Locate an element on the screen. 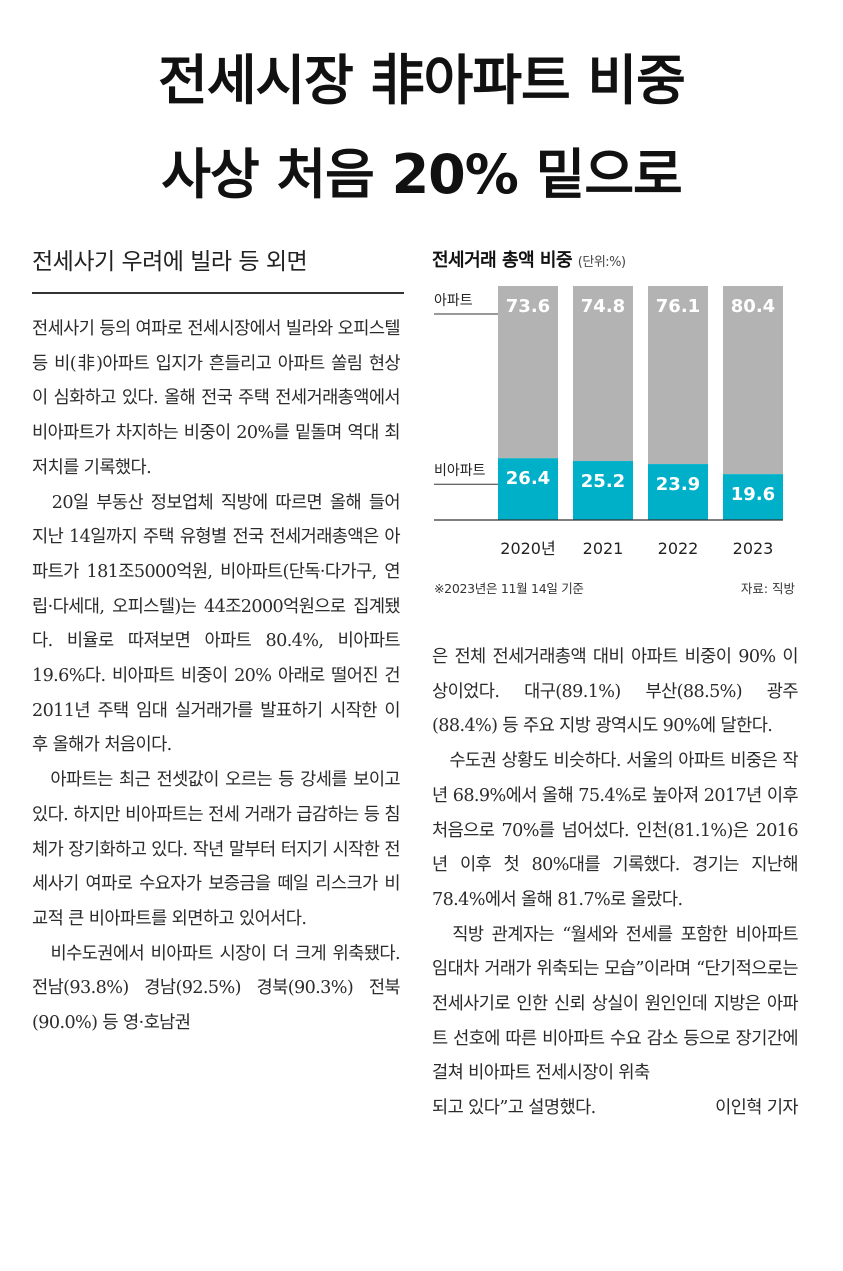  closing-text: 되고 있다”고 설명했다. is located at coordinates (514, 1108).